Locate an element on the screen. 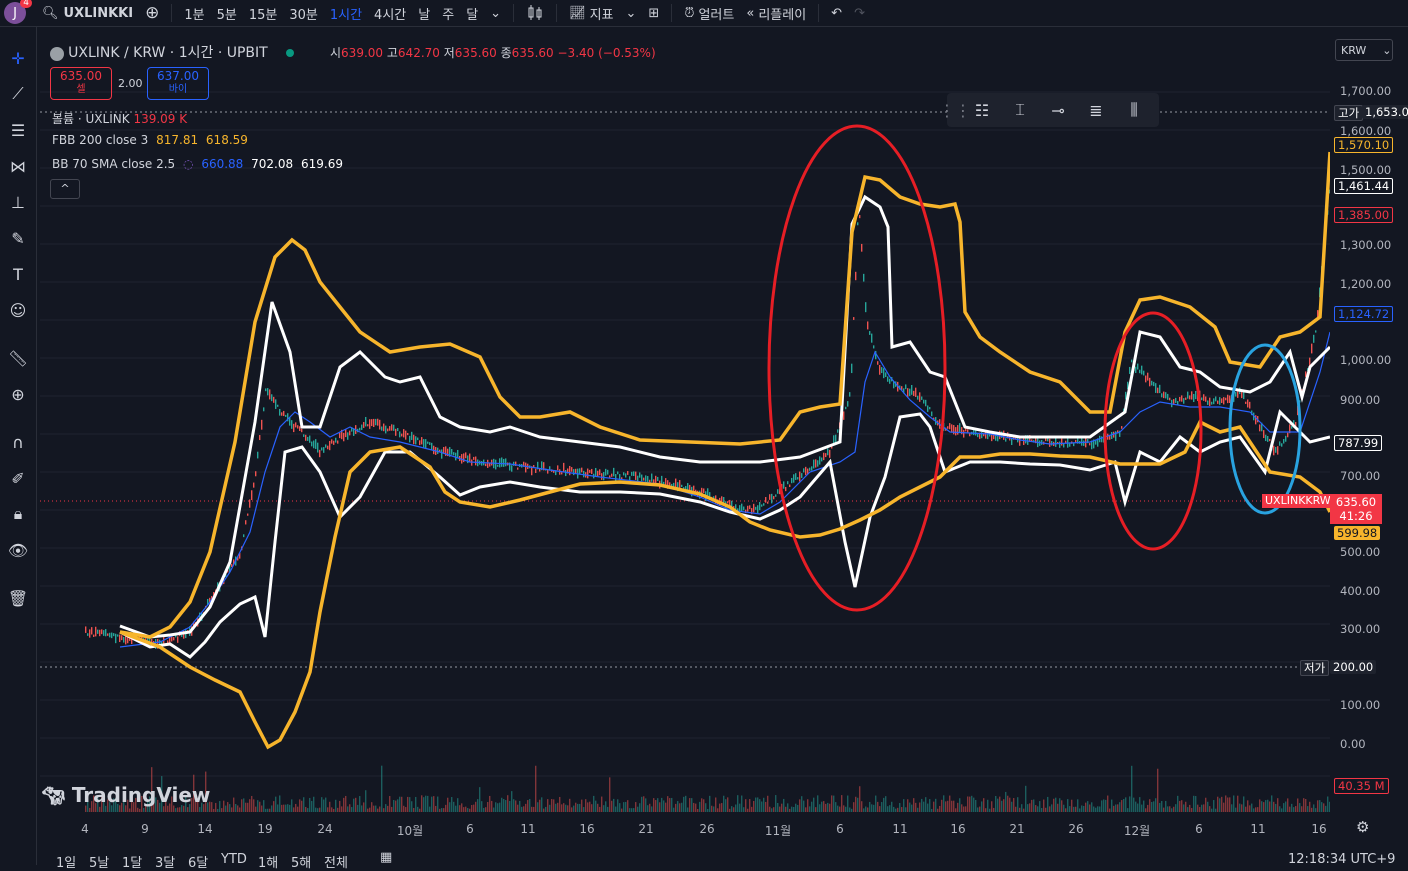 The image size is (1408, 871). range-ytd: YTD is located at coordinates (234, 859).